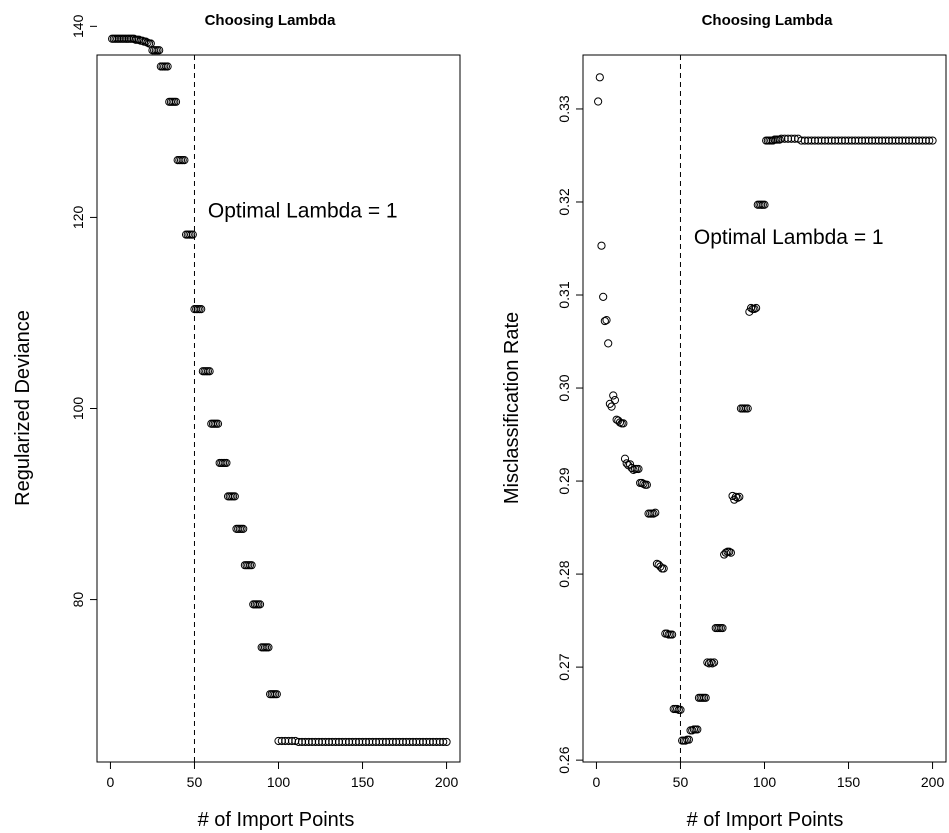 The height and width of the screenshot is (833, 949). Describe the element at coordinates (447, 782) in the screenshot. I see `deviance-x-tick-label: 200` at that location.